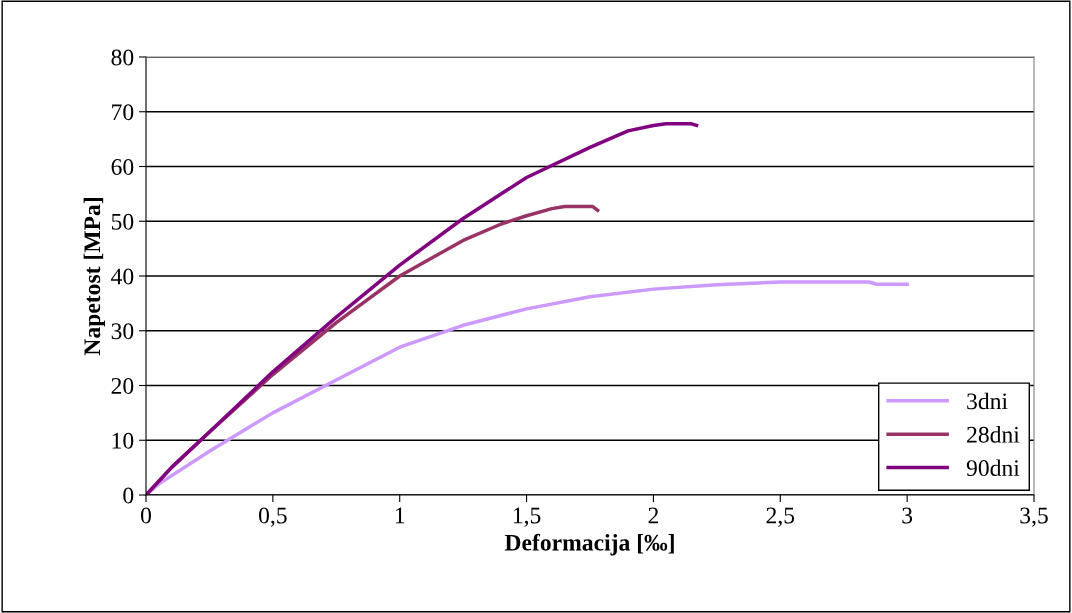 This screenshot has width=1072, height=613. I want to click on x-tick-label: 3,5, so click(1034, 517).